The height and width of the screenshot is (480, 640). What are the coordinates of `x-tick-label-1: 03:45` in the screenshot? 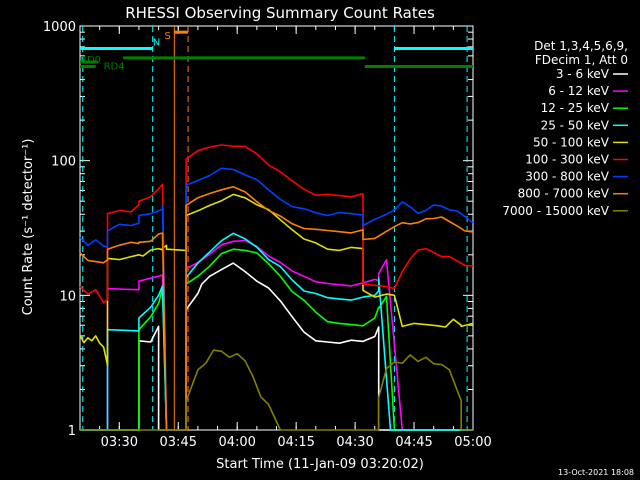 It's located at (178, 442).